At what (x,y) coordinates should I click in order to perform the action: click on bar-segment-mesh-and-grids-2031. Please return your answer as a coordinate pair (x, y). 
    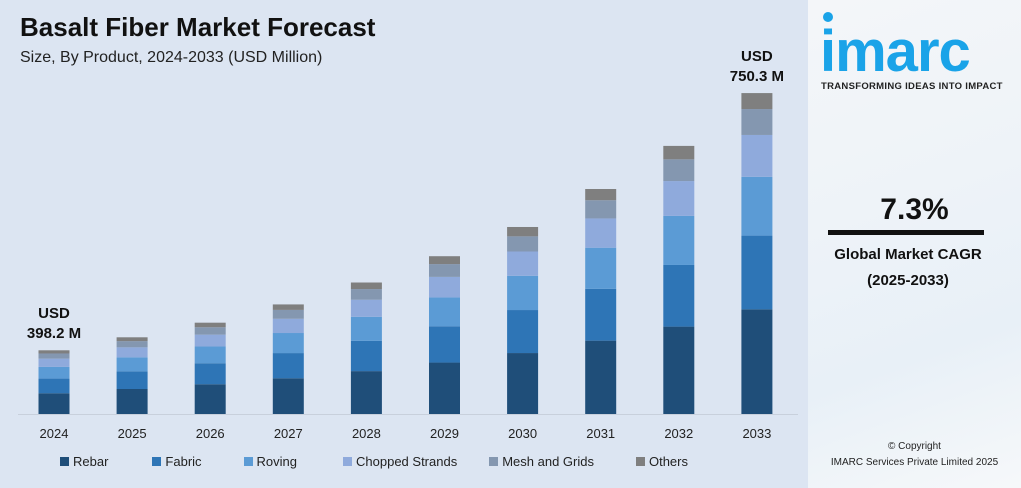
    Looking at the image, I should click on (601, 209).